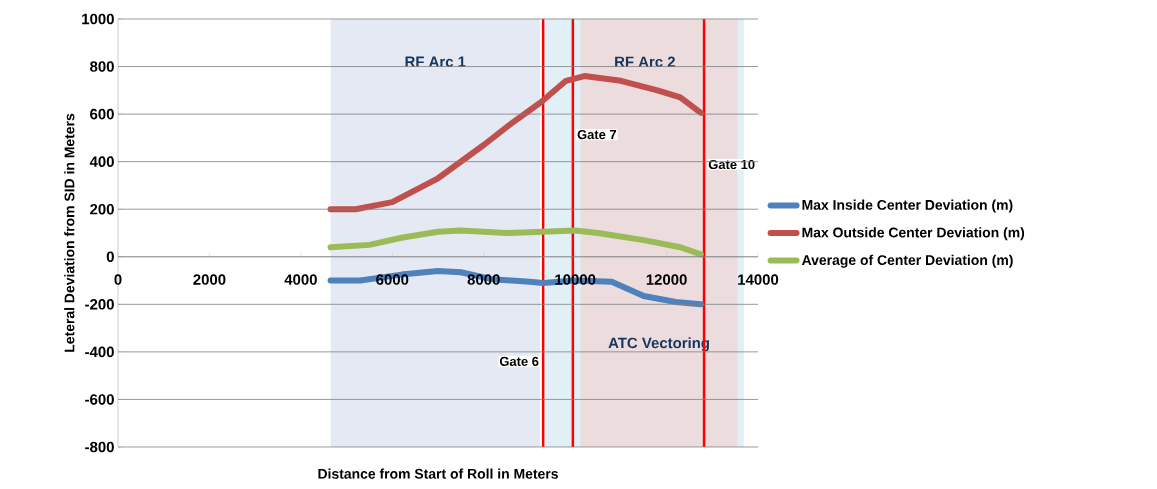 The image size is (1157, 489). Describe the element at coordinates (666, 279) in the screenshot. I see `x-tick-label: 12000` at that location.